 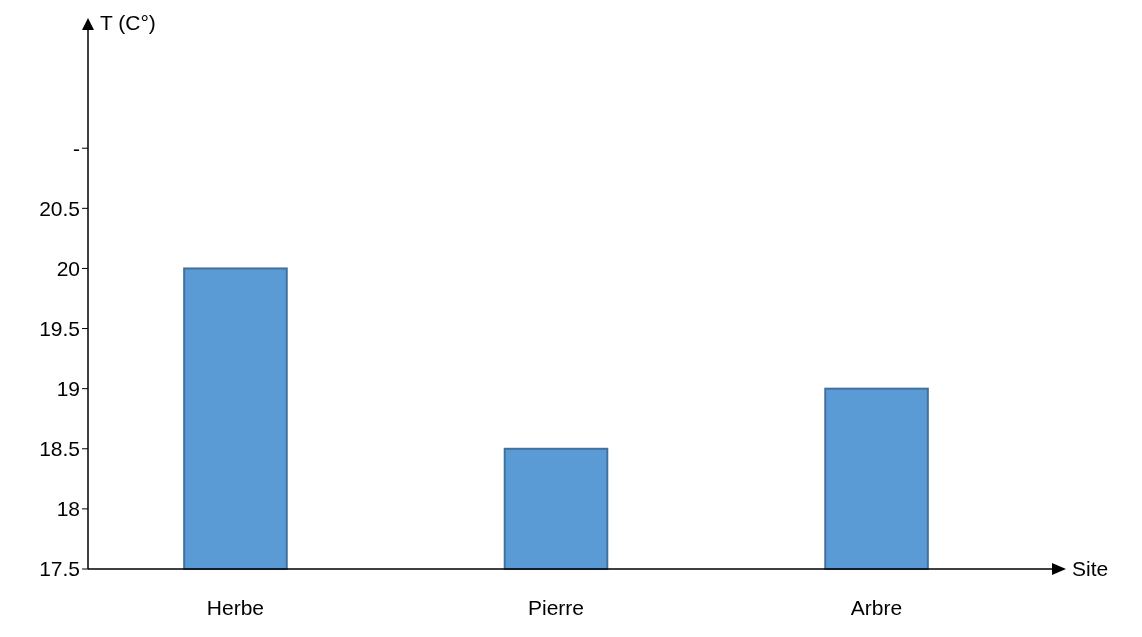 What do you see at coordinates (235, 607) in the screenshot?
I see `x-tick-label: Herbe` at bounding box center [235, 607].